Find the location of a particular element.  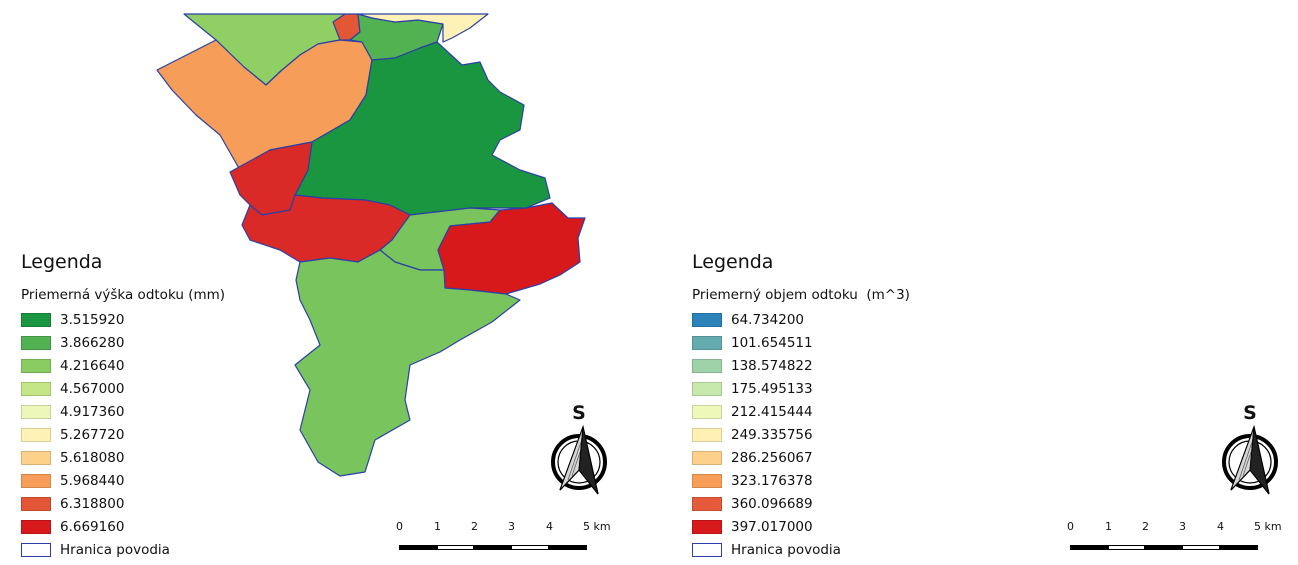

legend-label: 3.866280 is located at coordinates (92, 342).